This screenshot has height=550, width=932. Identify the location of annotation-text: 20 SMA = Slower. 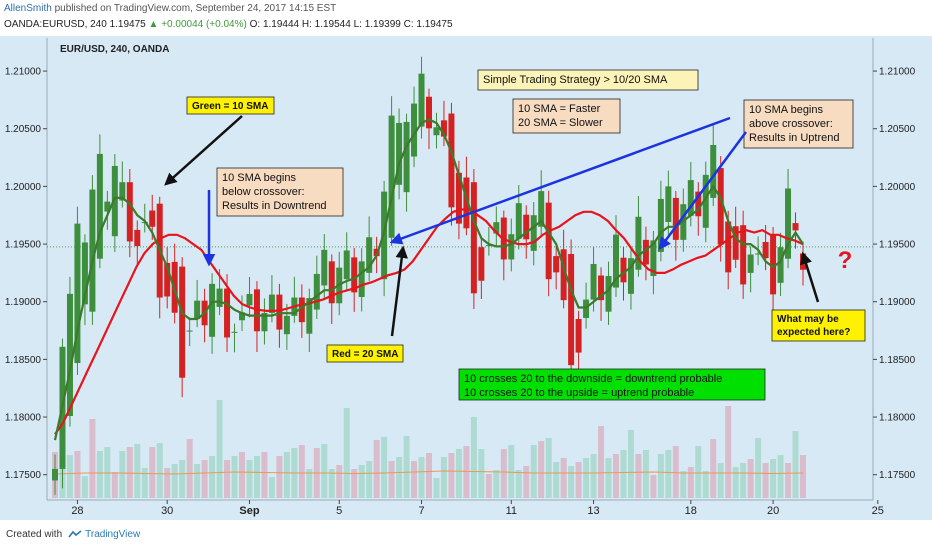
(560, 123).